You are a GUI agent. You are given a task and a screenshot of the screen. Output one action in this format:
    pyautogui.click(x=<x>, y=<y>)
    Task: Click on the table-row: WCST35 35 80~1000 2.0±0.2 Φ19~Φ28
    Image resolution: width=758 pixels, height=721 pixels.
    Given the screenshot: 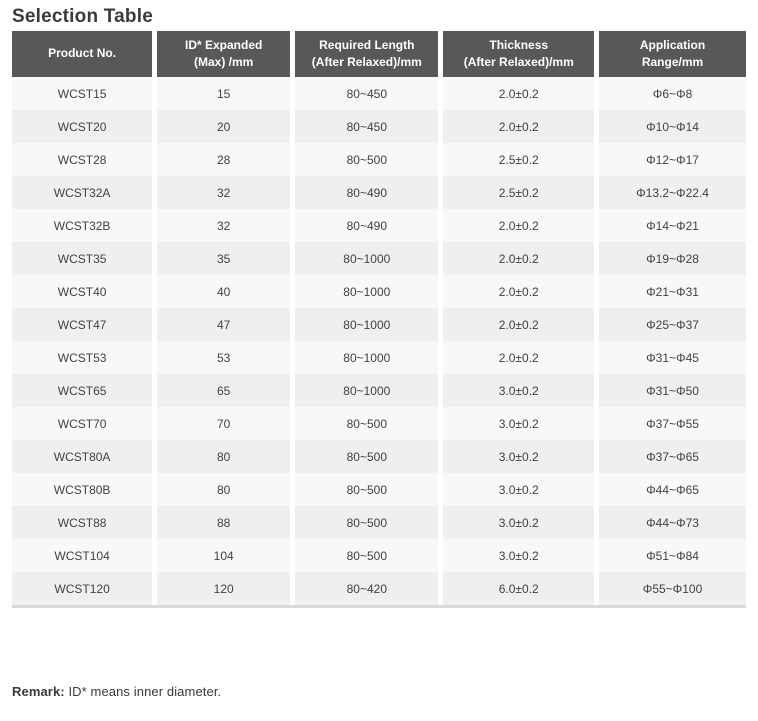 What is the action you would take?
    pyautogui.click(x=379, y=258)
    